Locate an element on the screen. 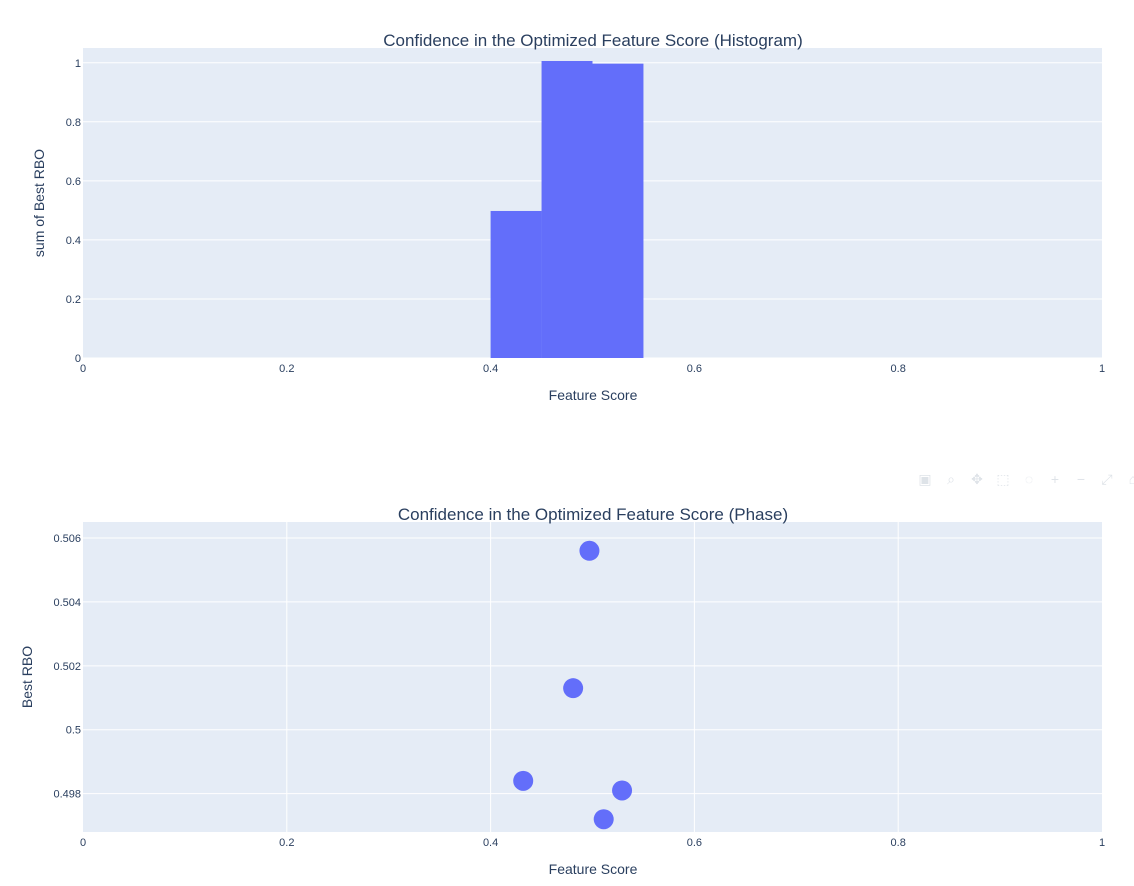  hist-y-axis-title: sum of Best RBO is located at coordinates (39, 203).